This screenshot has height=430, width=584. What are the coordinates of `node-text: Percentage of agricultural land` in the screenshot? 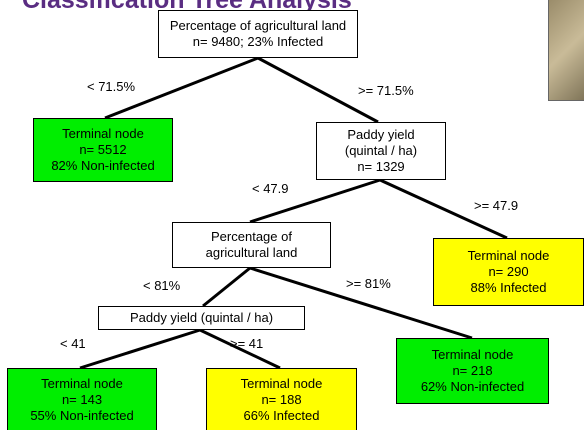 It's located at (258, 25).